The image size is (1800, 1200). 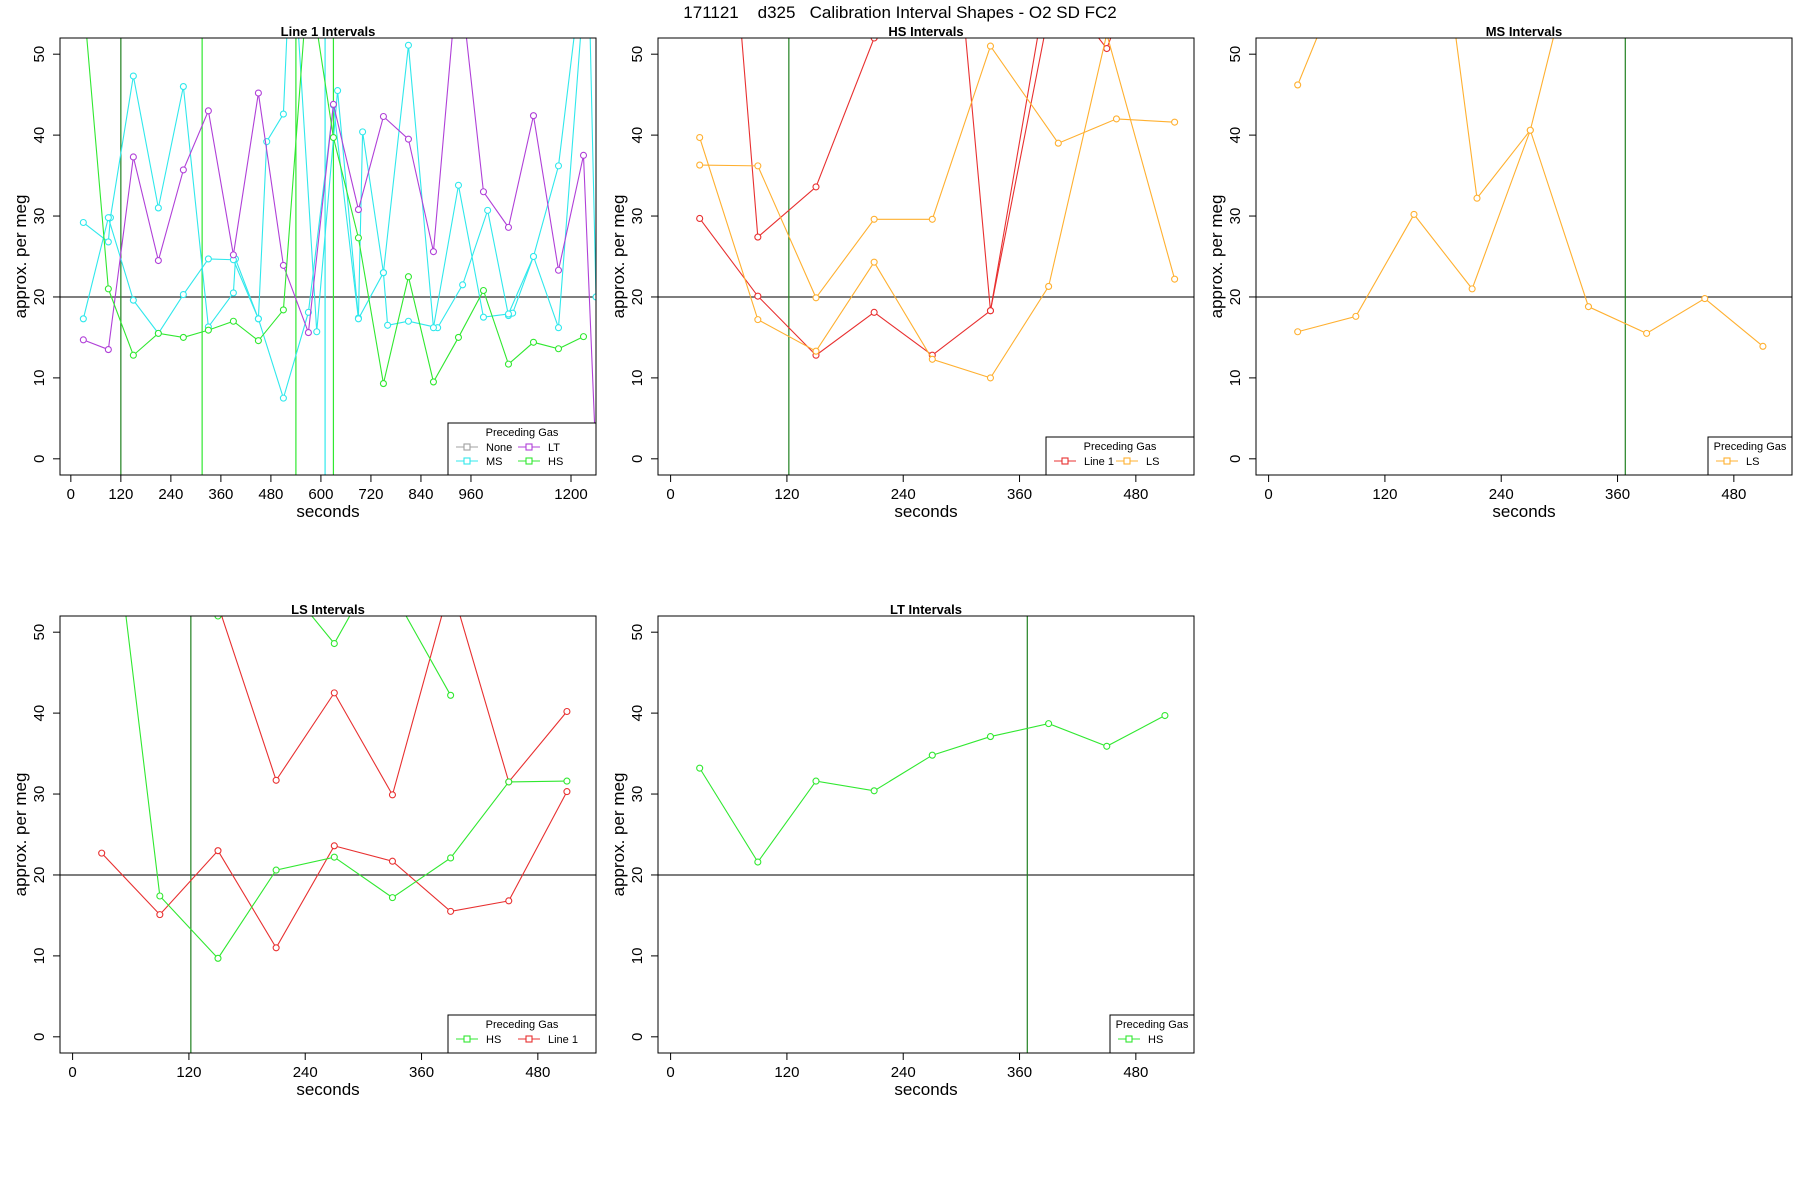 What do you see at coordinates (637, 135) in the screenshot?
I see `y-tick-label: 40` at bounding box center [637, 135].